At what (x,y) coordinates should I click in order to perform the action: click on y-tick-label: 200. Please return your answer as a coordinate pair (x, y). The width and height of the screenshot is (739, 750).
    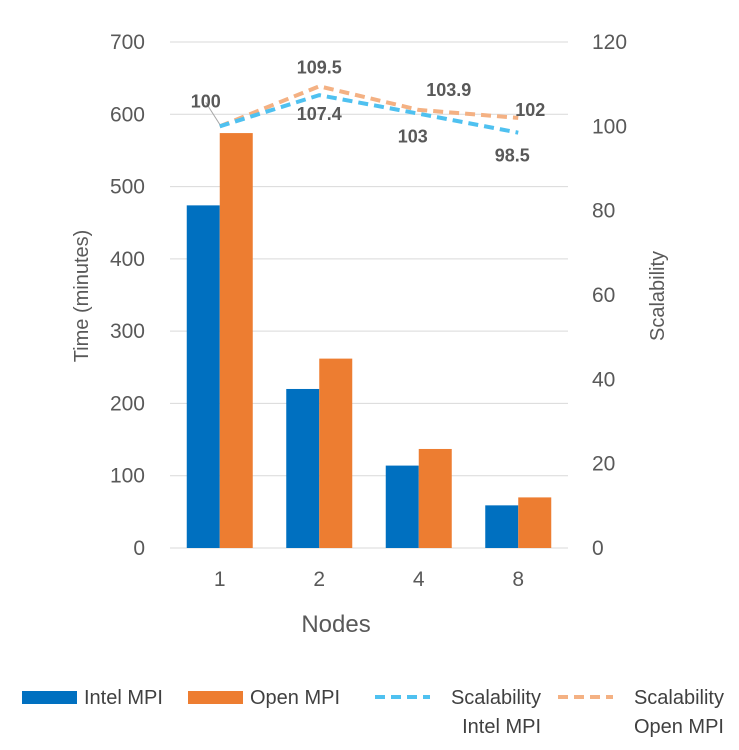
    Looking at the image, I should click on (127, 403).